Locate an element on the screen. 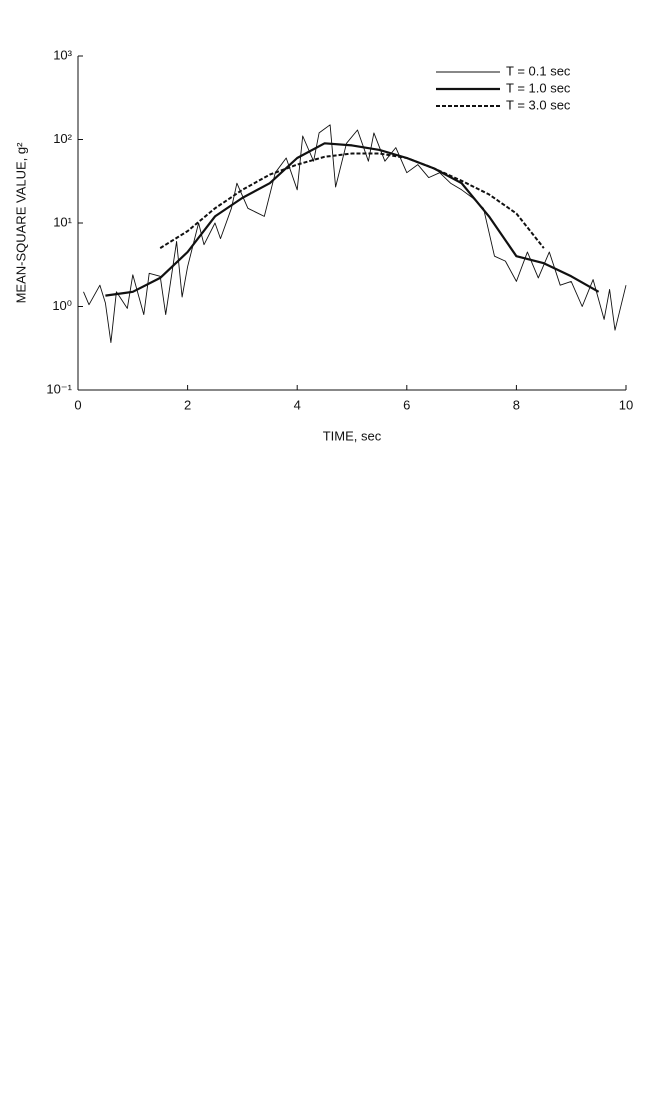 The height and width of the screenshot is (1111, 648). legend-label: T = 3.0 sec is located at coordinates (538, 104).